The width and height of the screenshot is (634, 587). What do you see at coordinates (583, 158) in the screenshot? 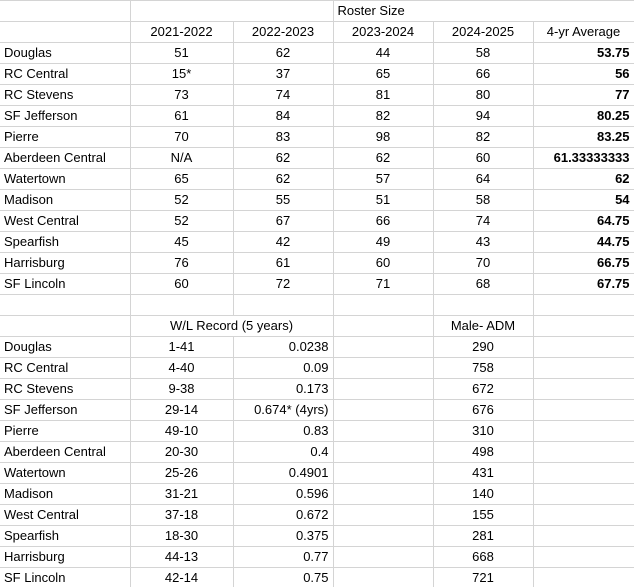
I see `roster-average-cell: 61.33333333` at bounding box center [583, 158].